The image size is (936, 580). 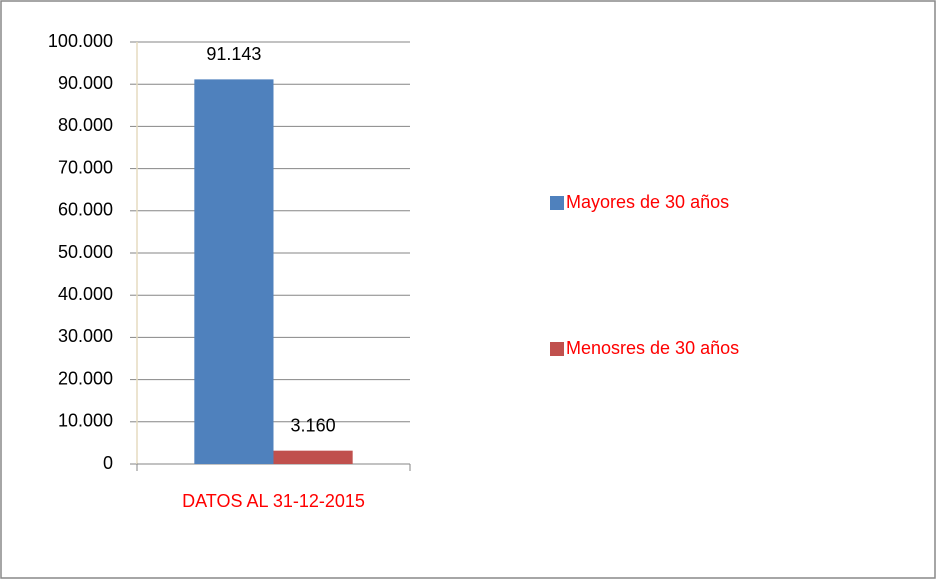 I want to click on y-tick-label: 10.000, so click(x=85, y=421).